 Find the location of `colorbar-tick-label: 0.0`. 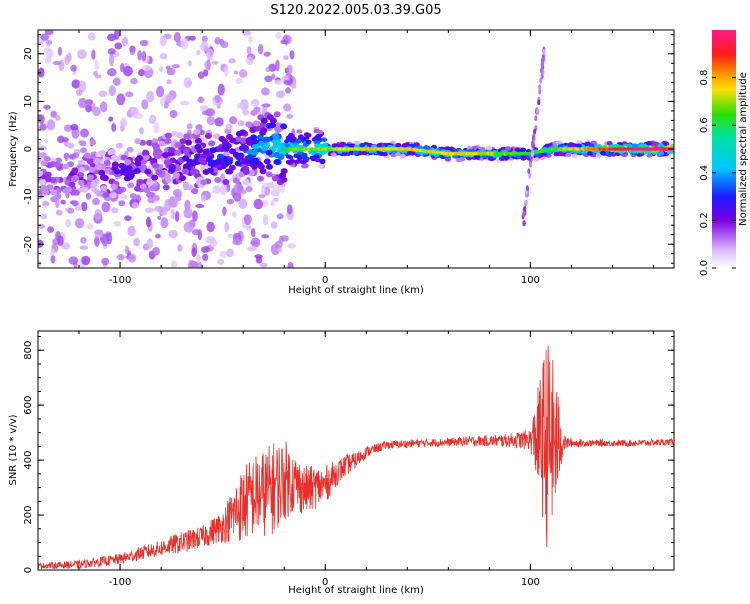

colorbar-tick-label: 0.0 is located at coordinates (704, 268).